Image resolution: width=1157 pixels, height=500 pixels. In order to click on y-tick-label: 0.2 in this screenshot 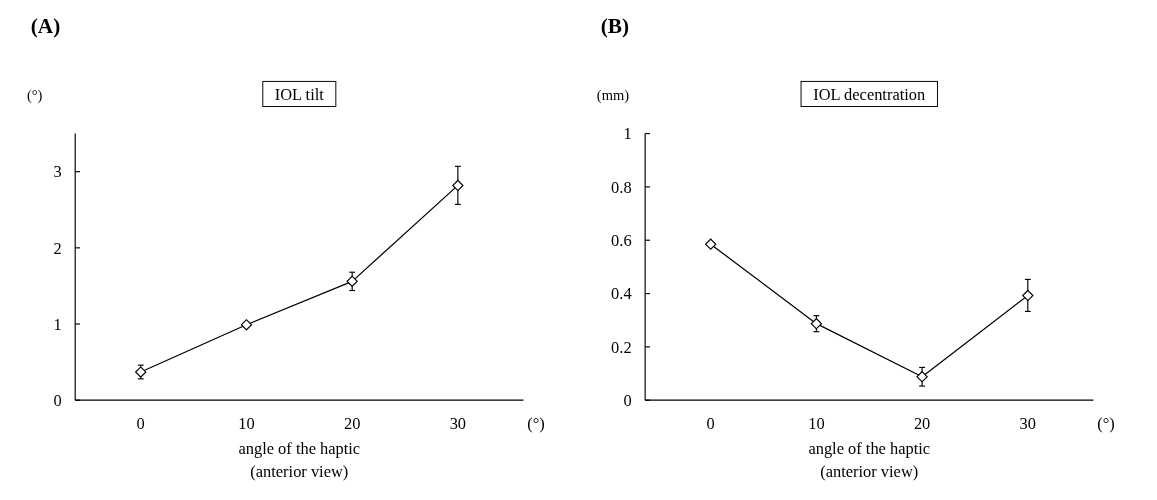, I will do `click(621, 347)`.